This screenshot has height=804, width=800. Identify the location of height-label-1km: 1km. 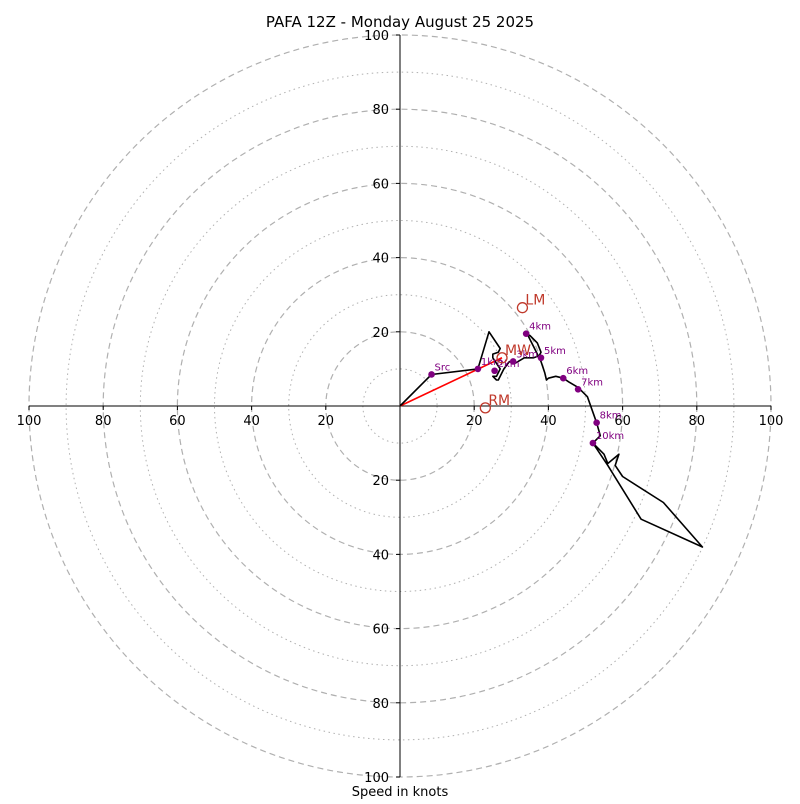
(492, 362).